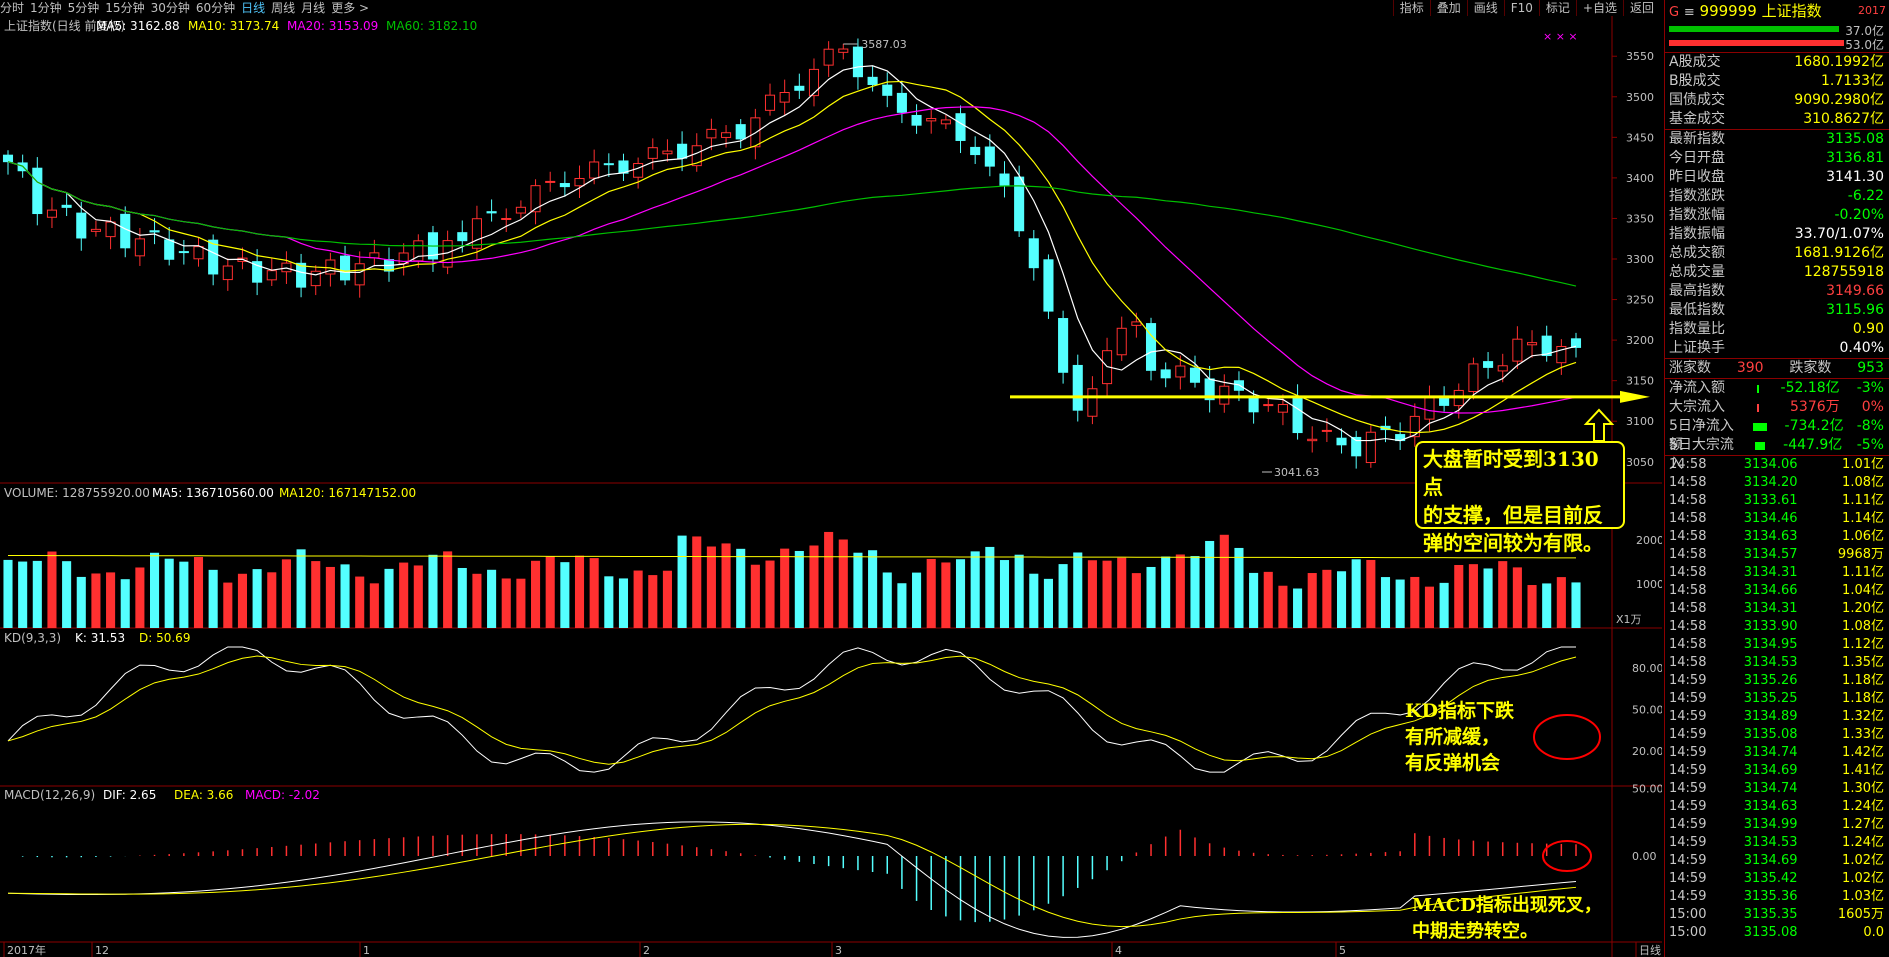 This screenshot has width=1889, height=957. I want to click on turnover-row: A股成交 1680.1992亿, so click(1777, 62).